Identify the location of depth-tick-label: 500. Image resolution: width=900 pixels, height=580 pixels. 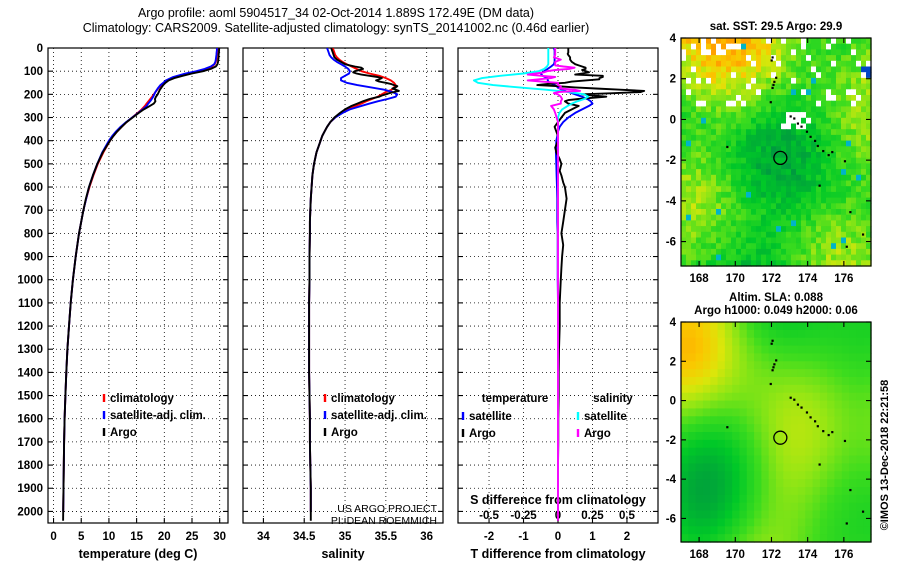
(33, 165).